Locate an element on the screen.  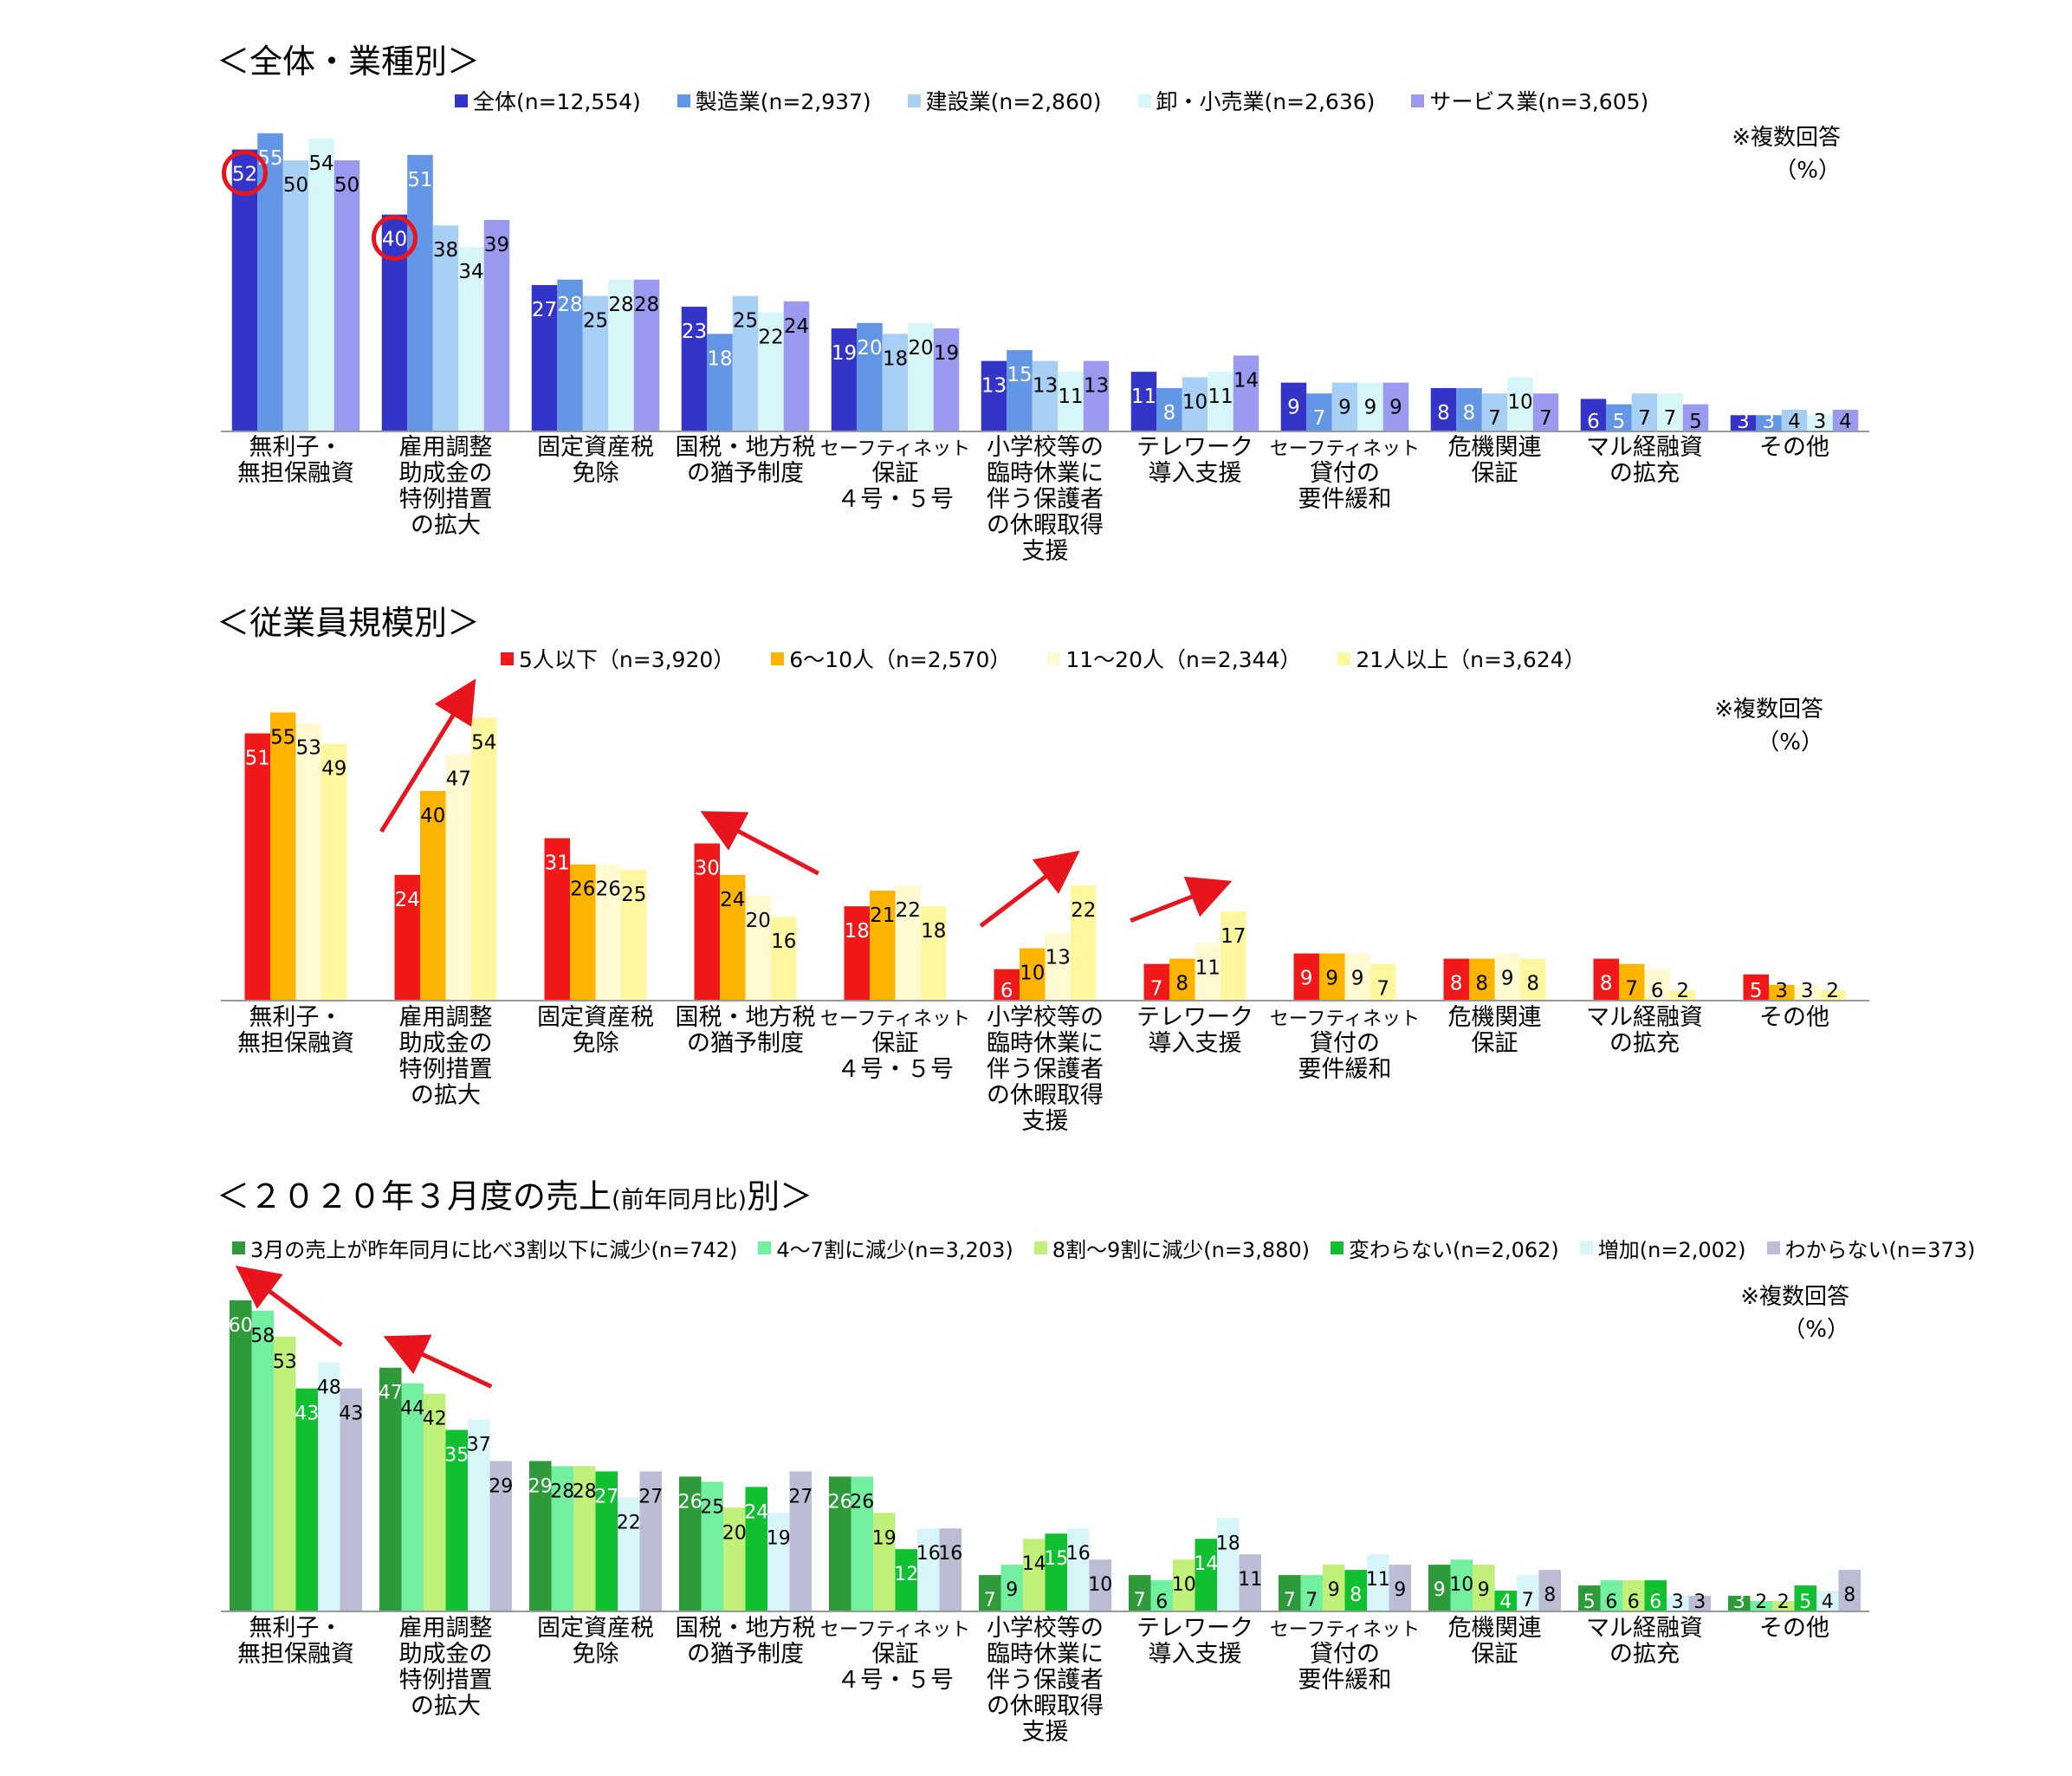
data-label: 14 is located at coordinates (1206, 1564).